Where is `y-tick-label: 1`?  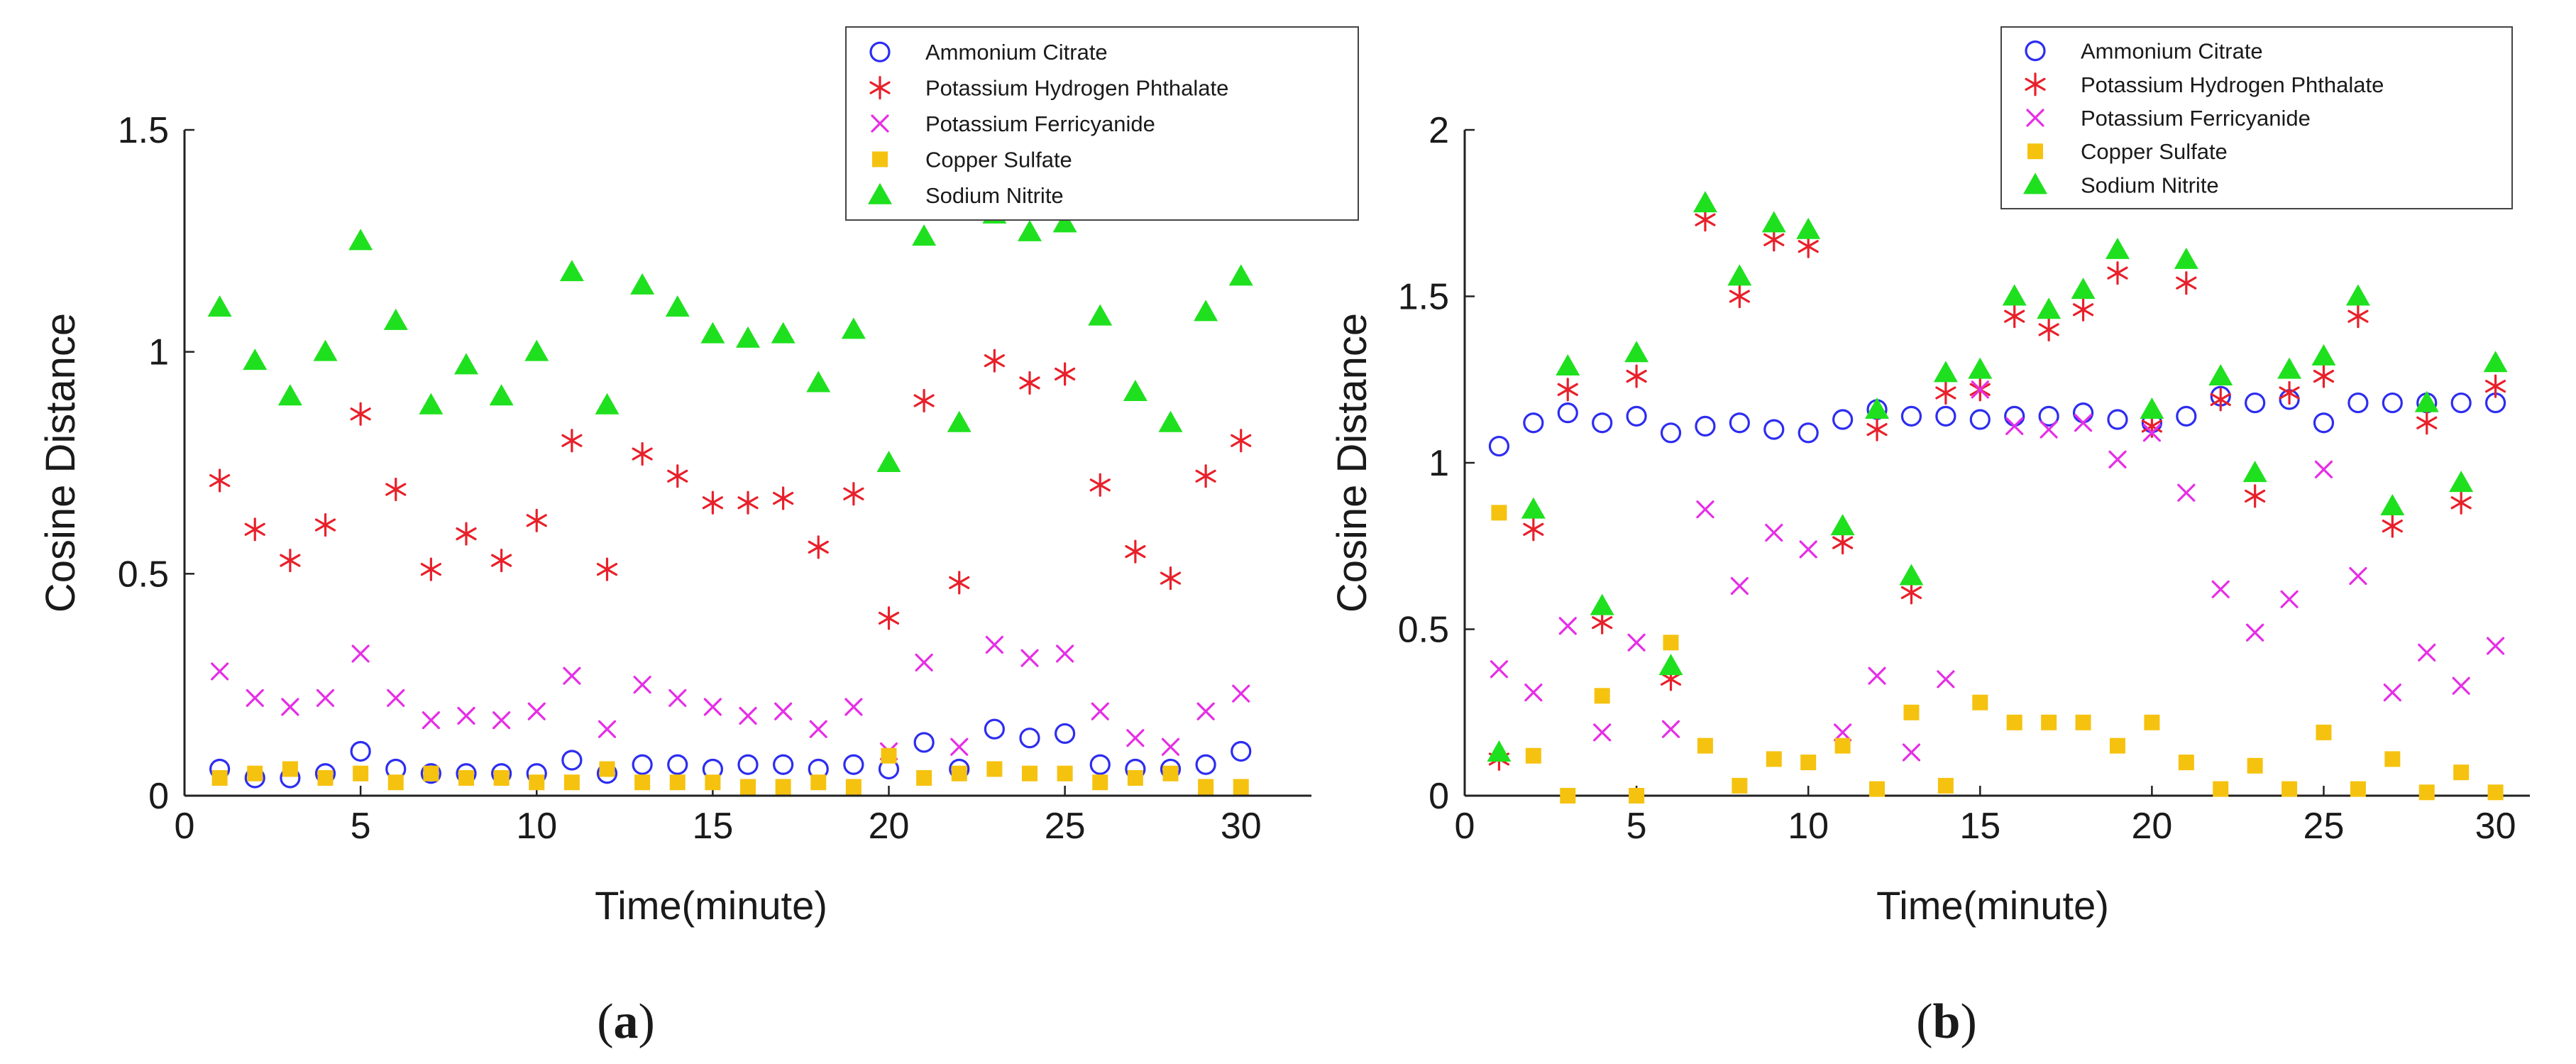 y-tick-label: 1 is located at coordinates (158, 352).